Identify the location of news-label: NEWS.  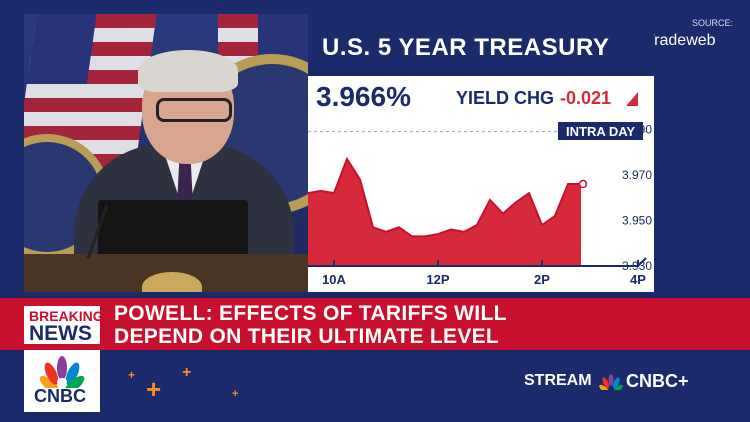
(60, 333).